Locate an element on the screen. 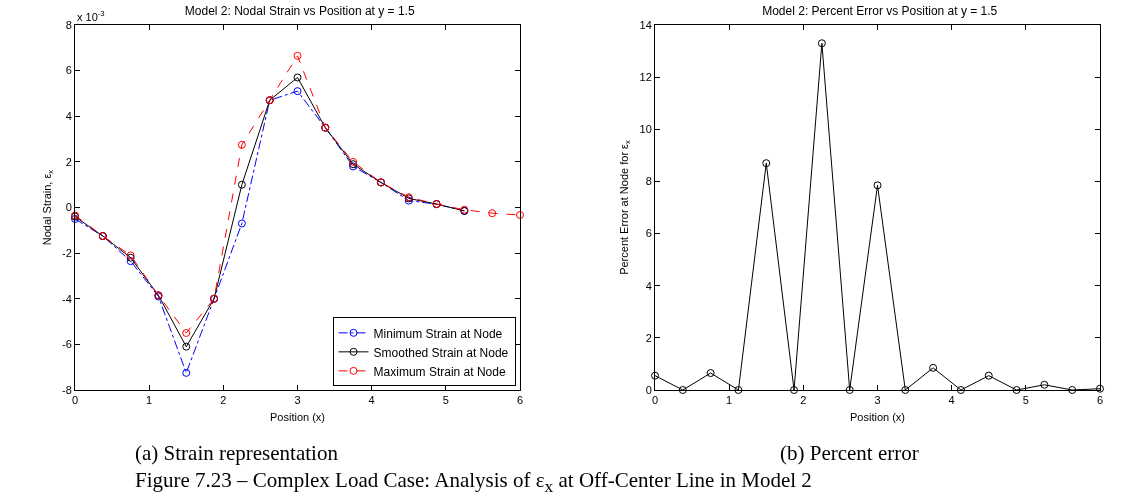 Image resolution: width=1125 pixels, height=501 pixels. chart-title: Model 2: Nodal Strain vs Position at y = 1.5 is located at coordinates (299, 10).